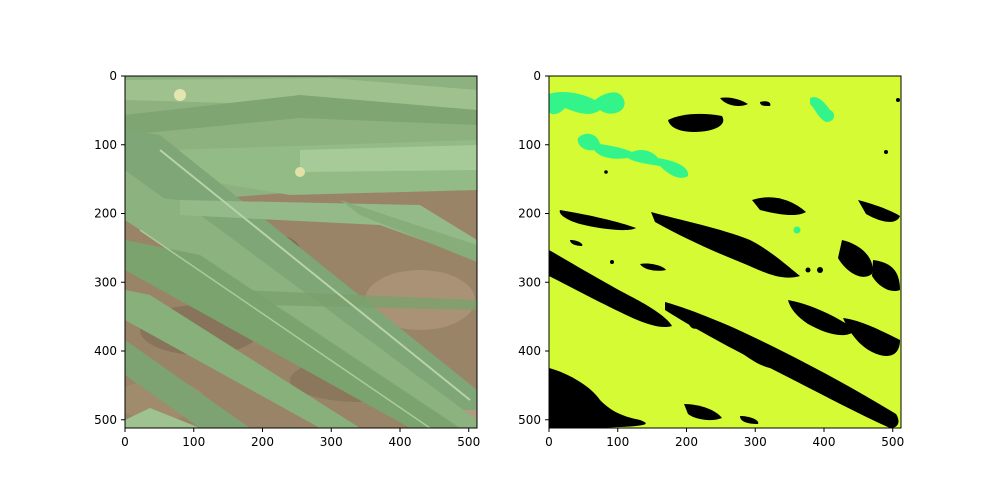 The width and height of the screenshot is (1000, 500). I want to click on photo-y-tick-label: 100, so click(105, 145).